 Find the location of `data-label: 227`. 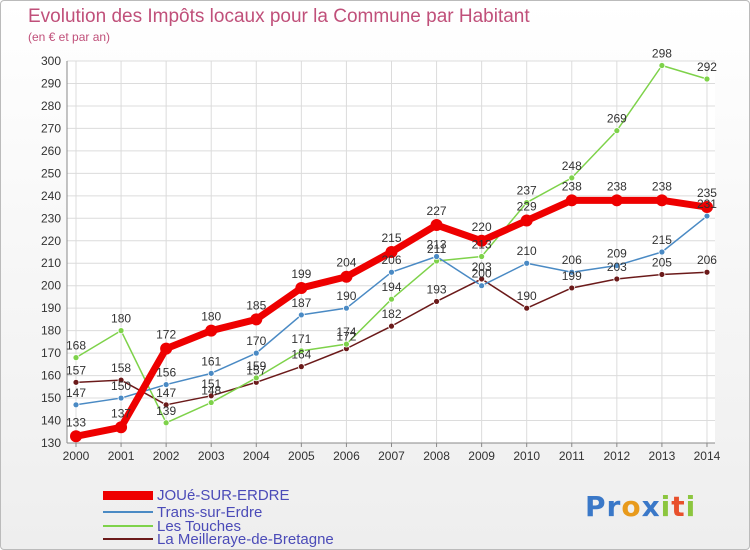

data-label: 227 is located at coordinates (437, 211).